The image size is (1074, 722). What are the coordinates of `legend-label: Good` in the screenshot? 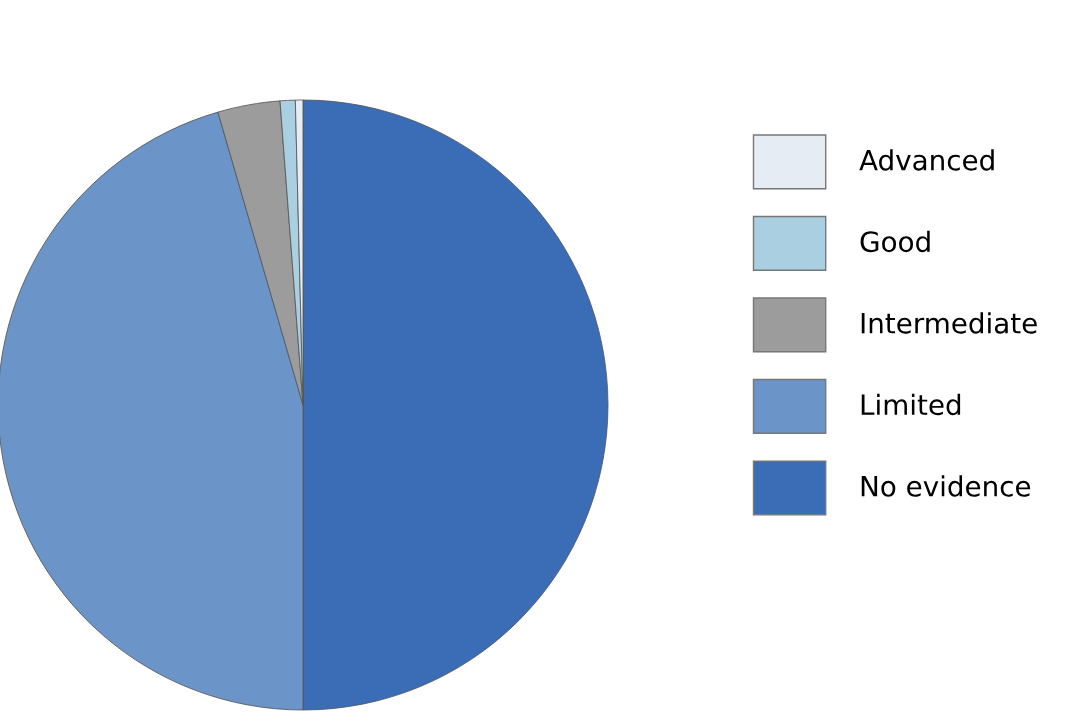 It's located at (895, 241).